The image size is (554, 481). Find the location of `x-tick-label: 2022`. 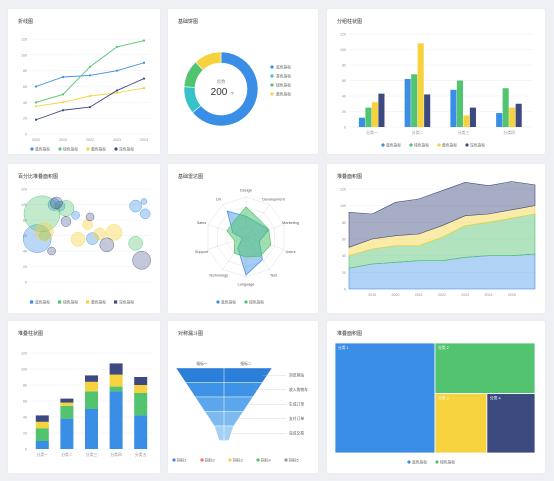

x-tick-label: 2022 is located at coordinates (90, 140).